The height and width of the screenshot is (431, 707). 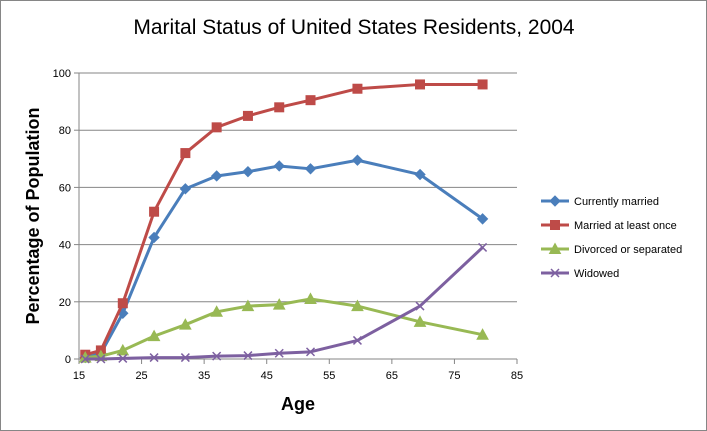 I want to click on legend-item-3: Widowed, so click(x=580, y=274).